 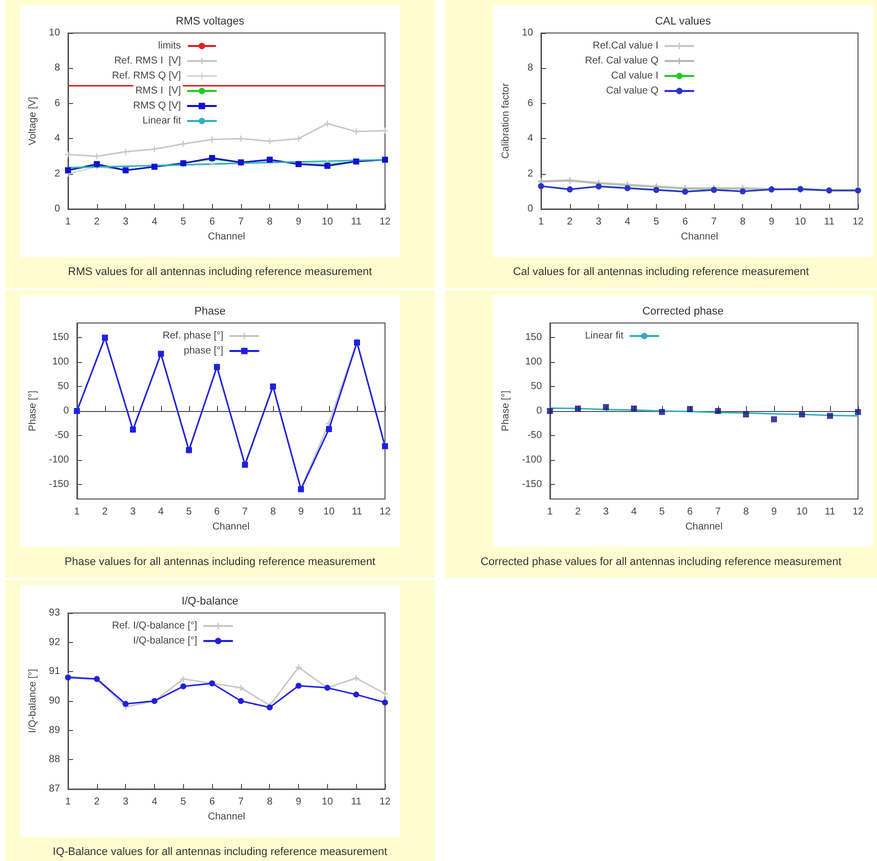 I want to click on legend-label: phase [°], so click(x=204, y=351).